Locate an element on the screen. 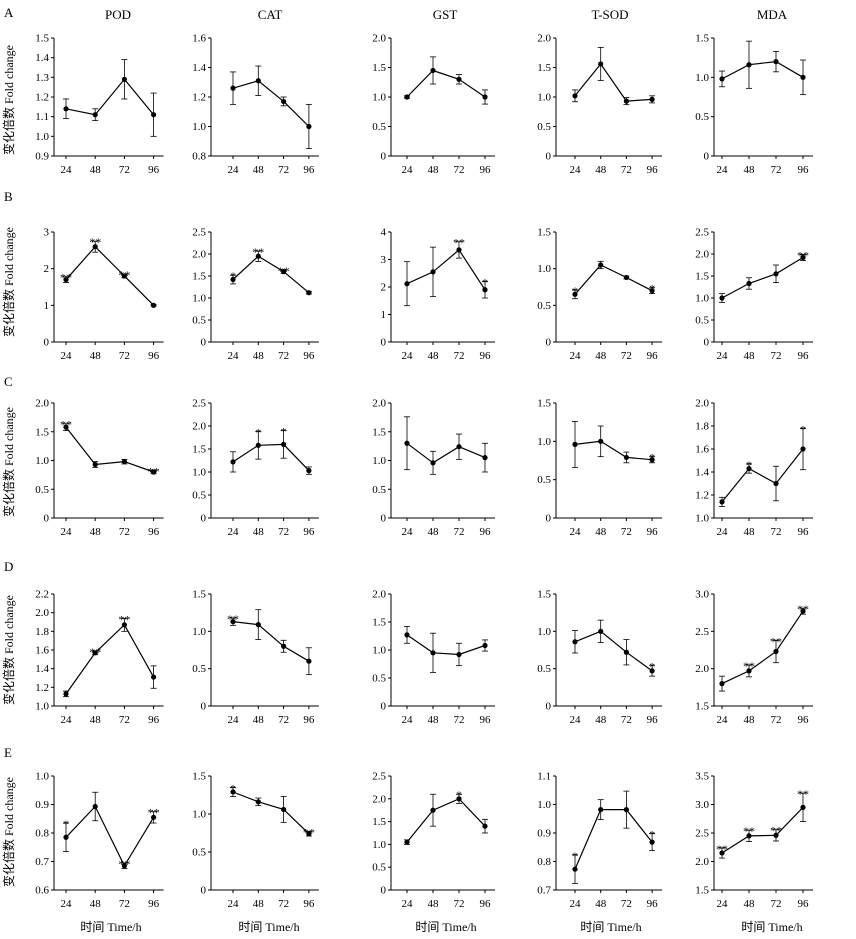  y-tick-label: 2 is located at coordinates (384, 288).